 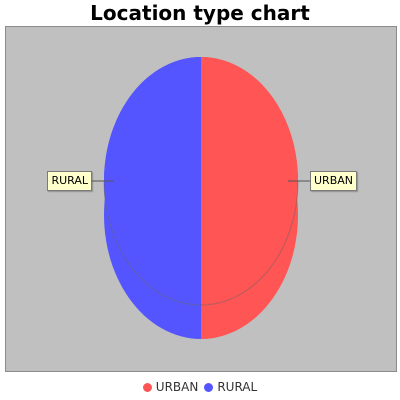 I want to click on slice-label-rural: RURAL, so click(x=69, y=181).